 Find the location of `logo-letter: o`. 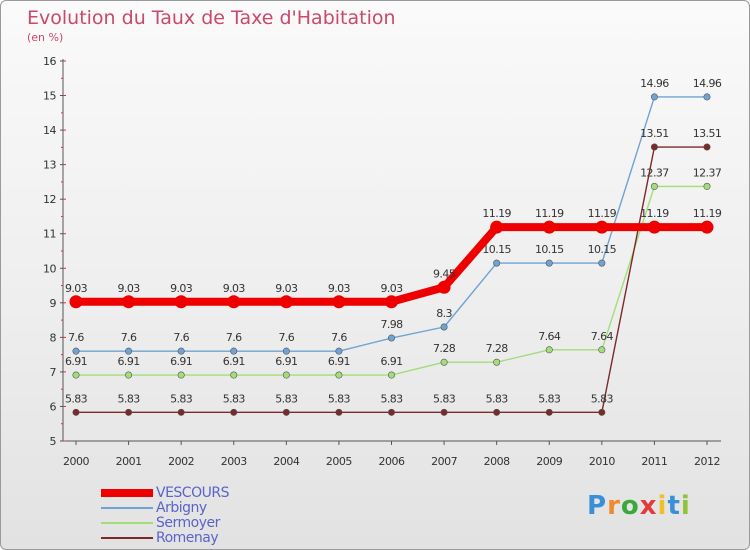

logo-letter: o is located at coordinates (630, 506).